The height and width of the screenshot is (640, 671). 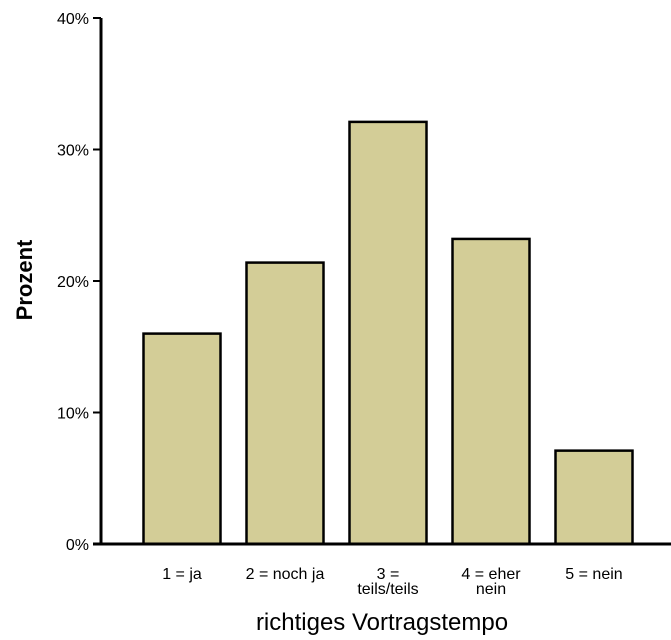 I want to click on y-axis-title: Prozent, so click(x=24, y=279).